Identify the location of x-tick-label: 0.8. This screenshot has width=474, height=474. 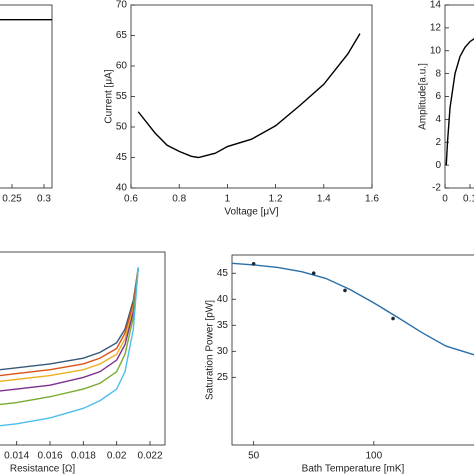
(179, 199).